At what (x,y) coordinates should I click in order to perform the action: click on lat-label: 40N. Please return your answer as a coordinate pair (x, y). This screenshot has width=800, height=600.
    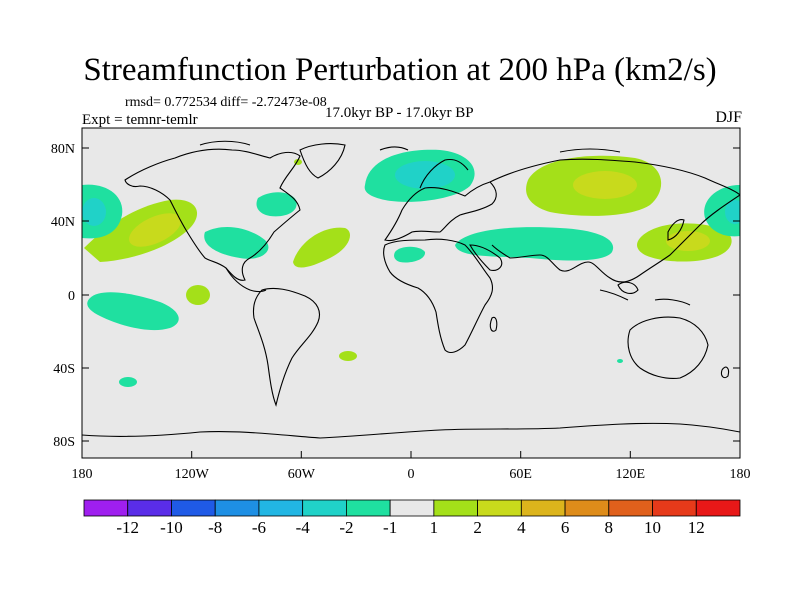
    Looking at the image, I should click on (63, 222).